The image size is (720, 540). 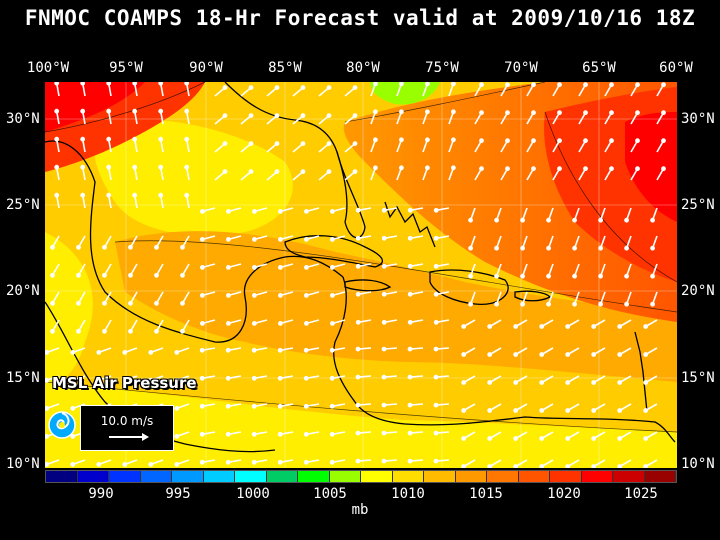 What do you see at coordinates (23, 464) in the screenshot?
I see `lat-label-left: 10°N` at bounding box center [23, 464].